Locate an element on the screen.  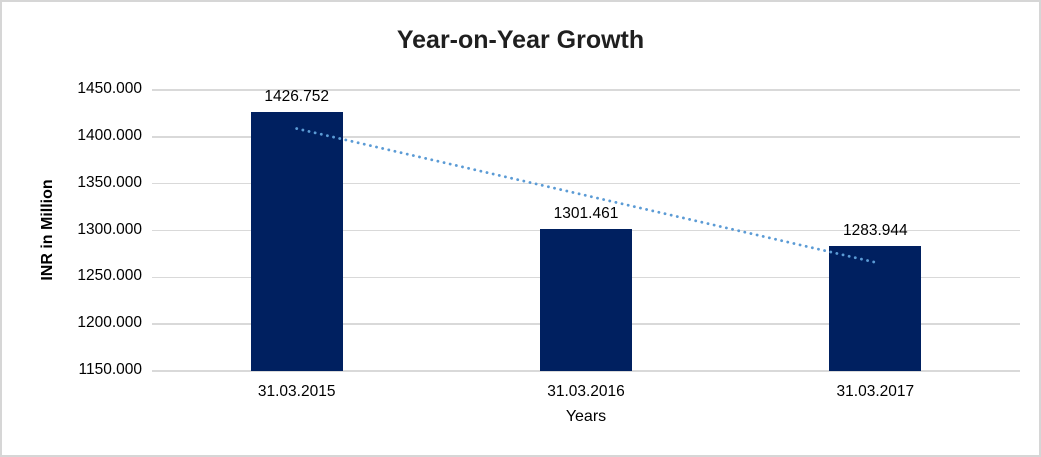
y-axis-tick-label: 1350.000 is located at coordinates (109, 182).